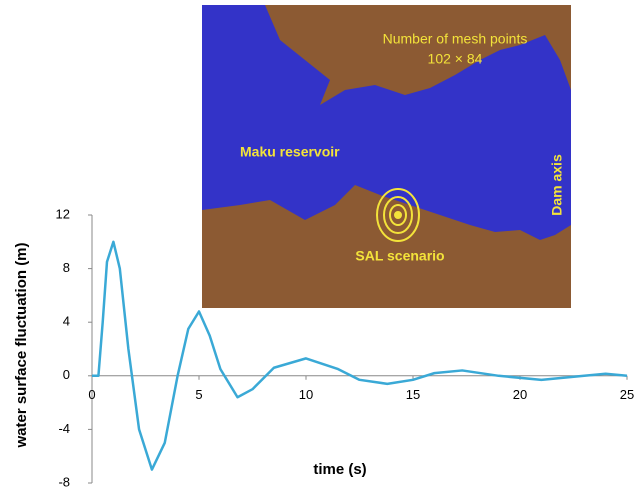 This screenshot has width=639, height=495. Describe the element at coordinates (520, 394) in the screenshot. I see `x-tick-label: 20` at that location.